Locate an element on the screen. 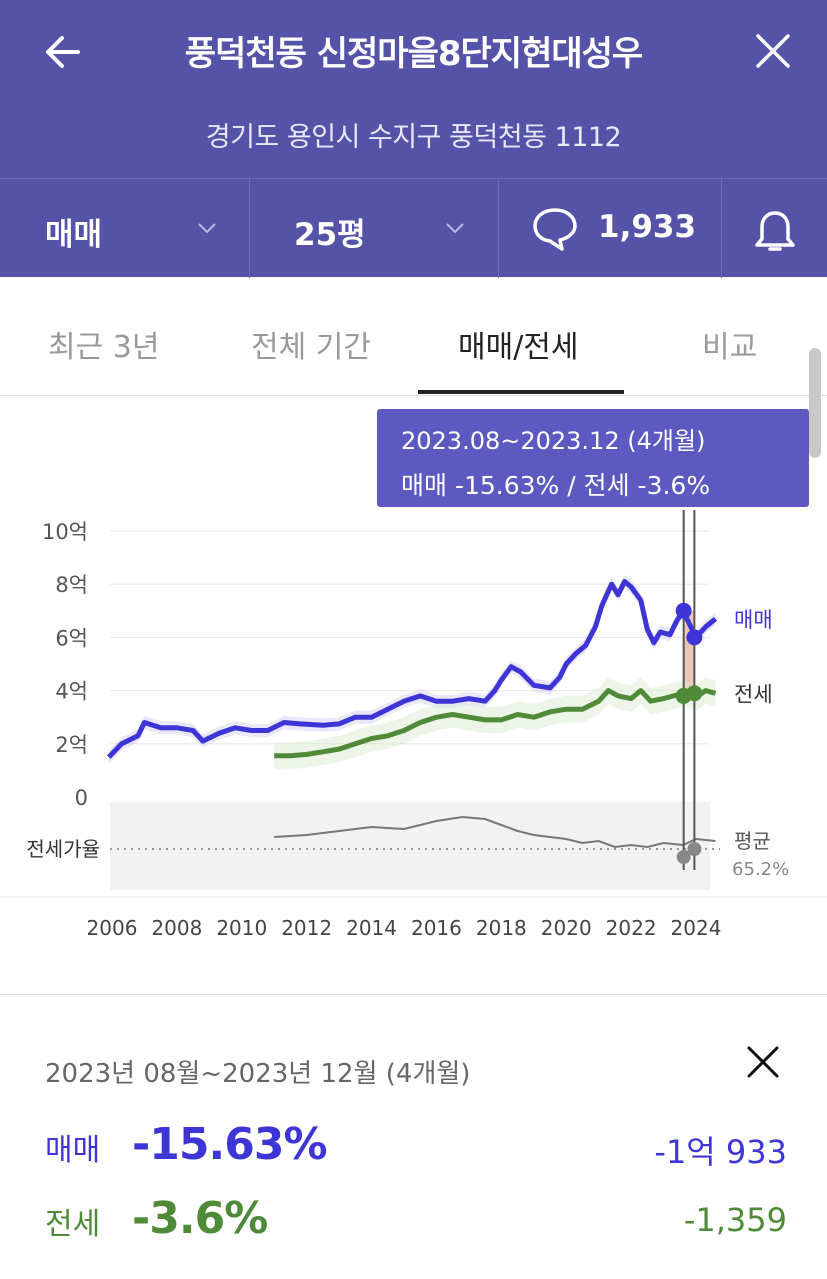  scrollbar is located at coordinates (815, 403).